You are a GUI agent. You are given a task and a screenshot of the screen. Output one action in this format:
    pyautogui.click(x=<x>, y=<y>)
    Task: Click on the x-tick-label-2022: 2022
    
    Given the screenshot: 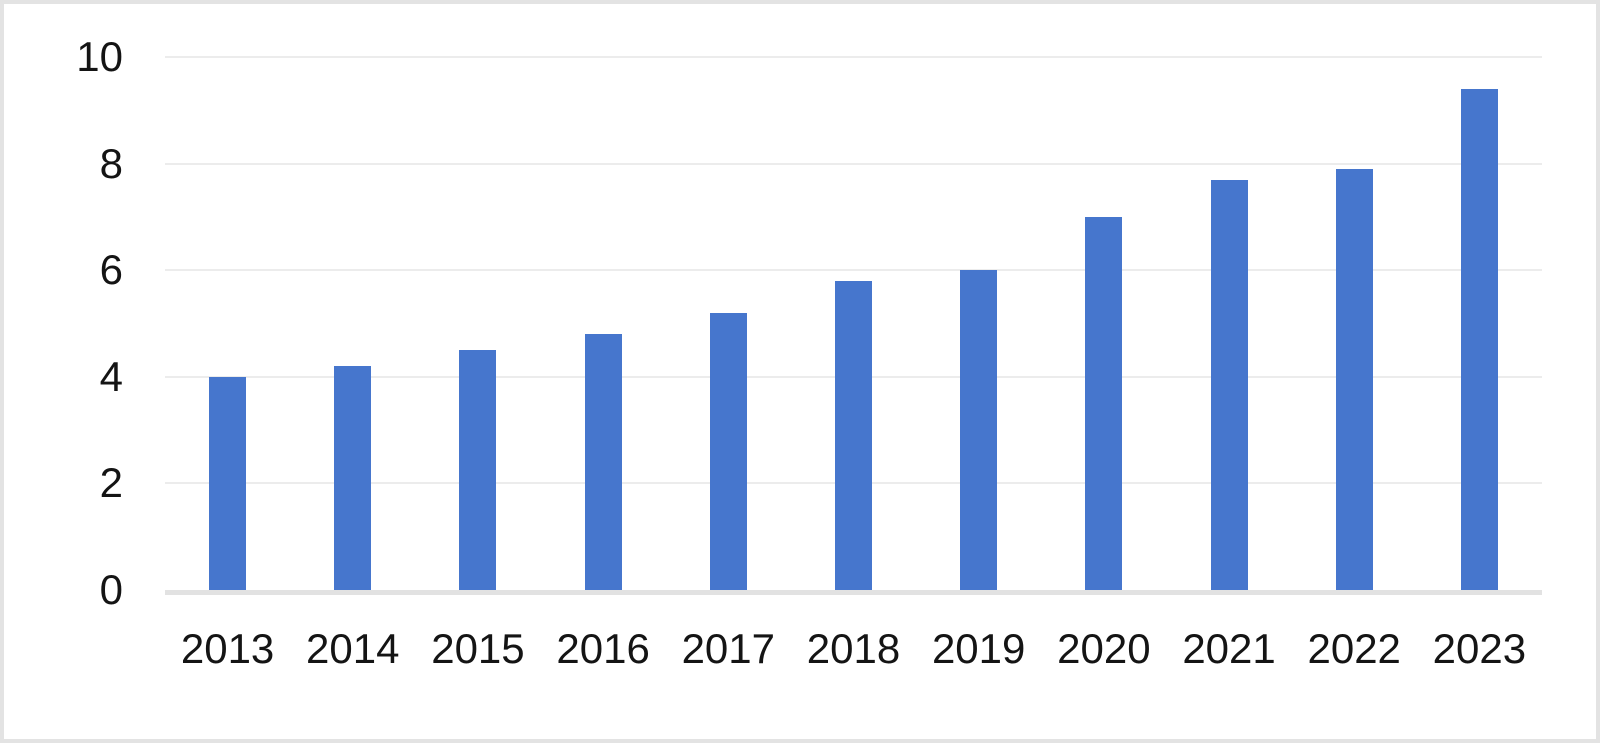 What is the action you would take?
    pyautogui.click(x=1354, y=648)
    